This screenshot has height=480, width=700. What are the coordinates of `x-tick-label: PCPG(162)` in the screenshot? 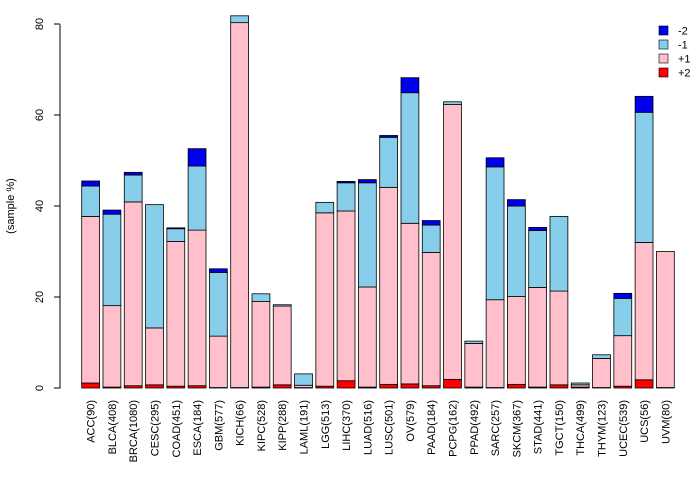 It's located at (454, 428).